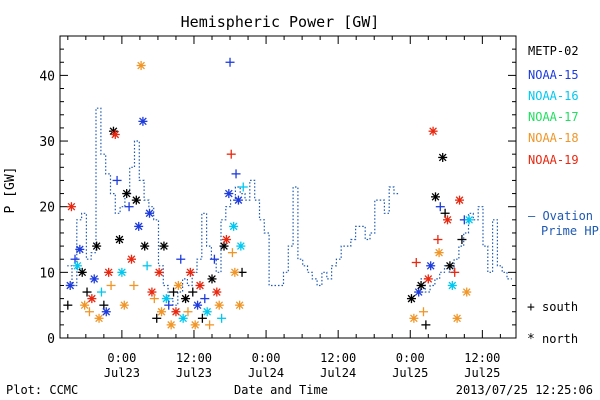 This screenshot has width=600, height=400. What do you see at coordinates (122, 373) in the screenshot?
I see `x-tick-date-label: Jul23` at bounding box center [122, 373].